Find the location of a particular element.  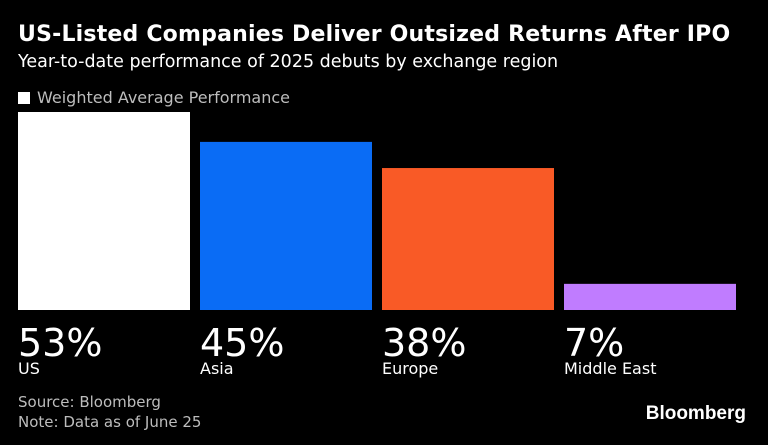

bar-middle-east is located at coordinates (650, 296).